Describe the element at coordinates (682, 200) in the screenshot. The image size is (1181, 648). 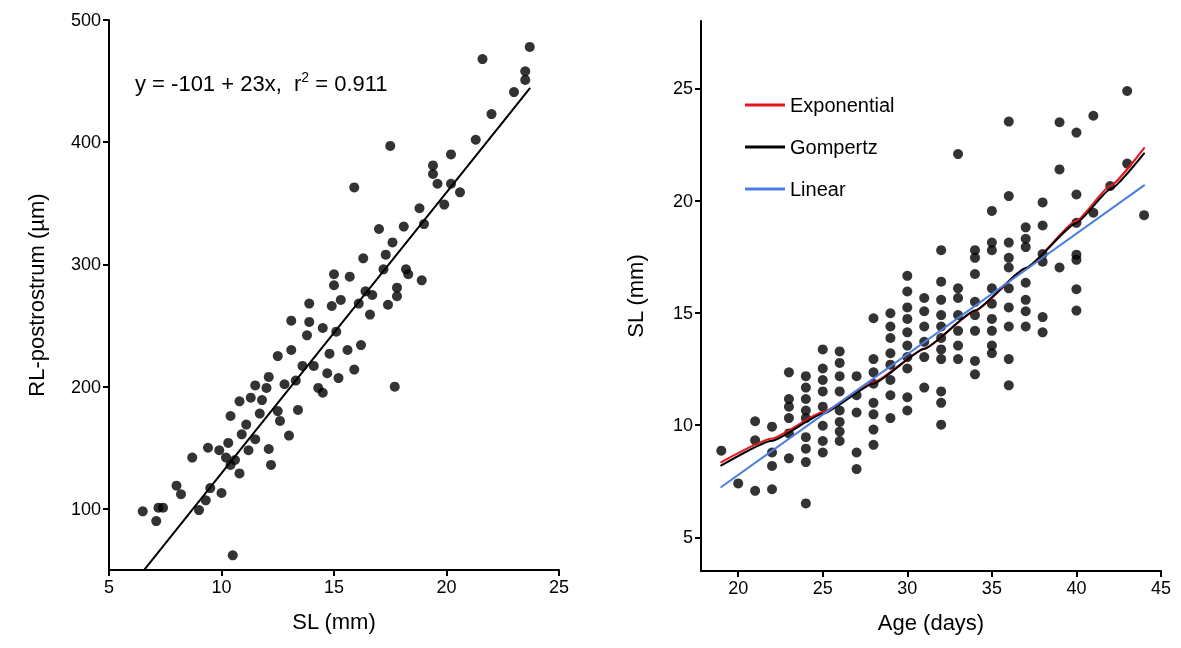
I see `y-tick-label: 20` at that location.